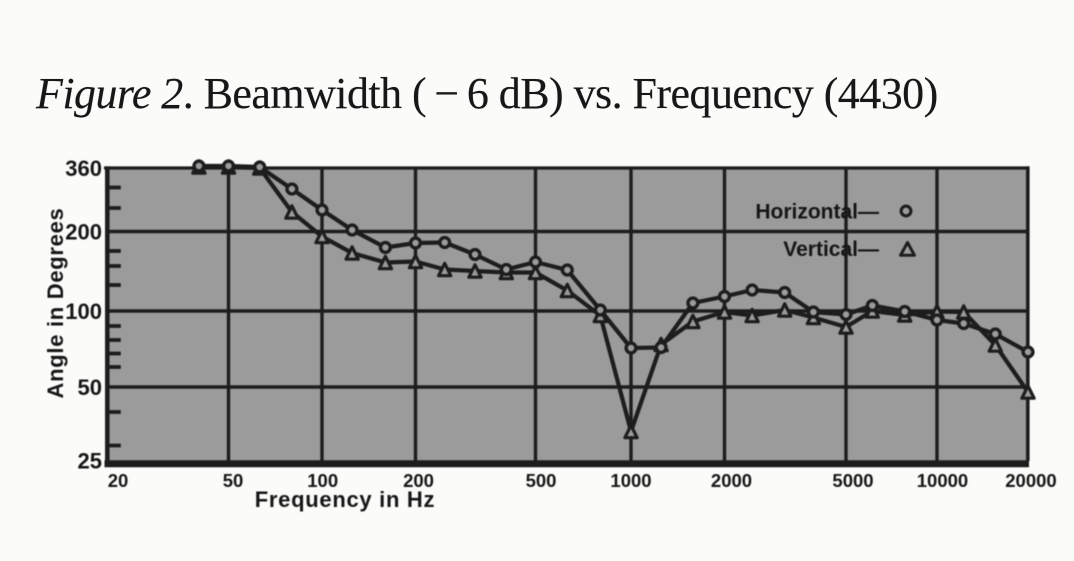  I want to click on svg-text: Frequency in Hz, so click(345, 499).